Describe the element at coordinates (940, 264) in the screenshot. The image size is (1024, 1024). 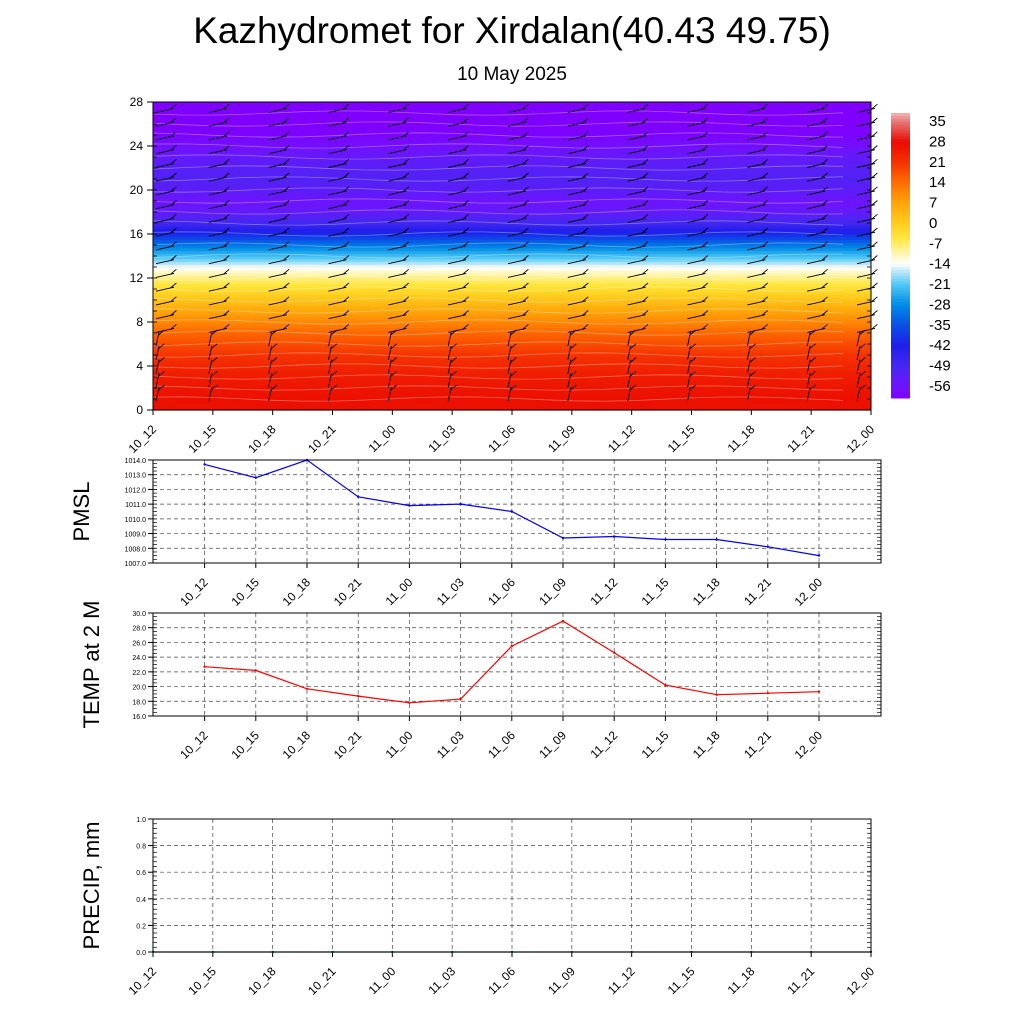
I see `colorbar-label: -14` at that location.